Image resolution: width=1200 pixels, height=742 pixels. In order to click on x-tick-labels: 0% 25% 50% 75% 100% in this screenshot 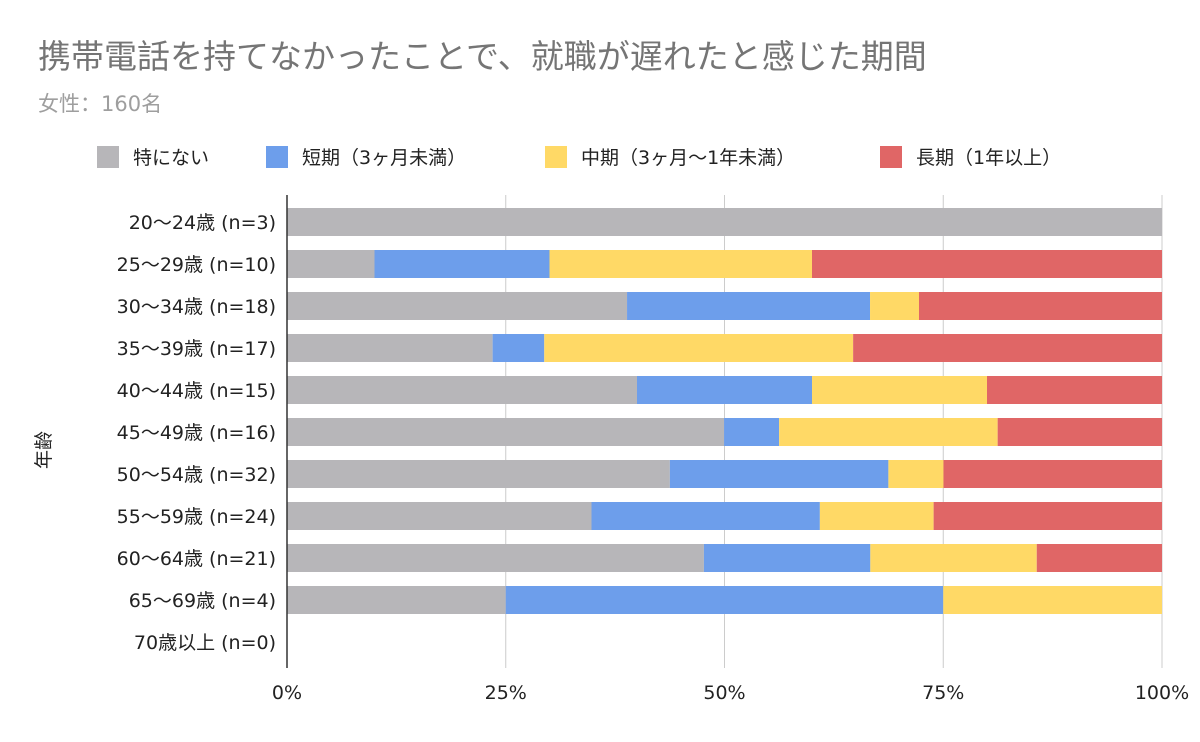, I will do `click(730, 693)`.